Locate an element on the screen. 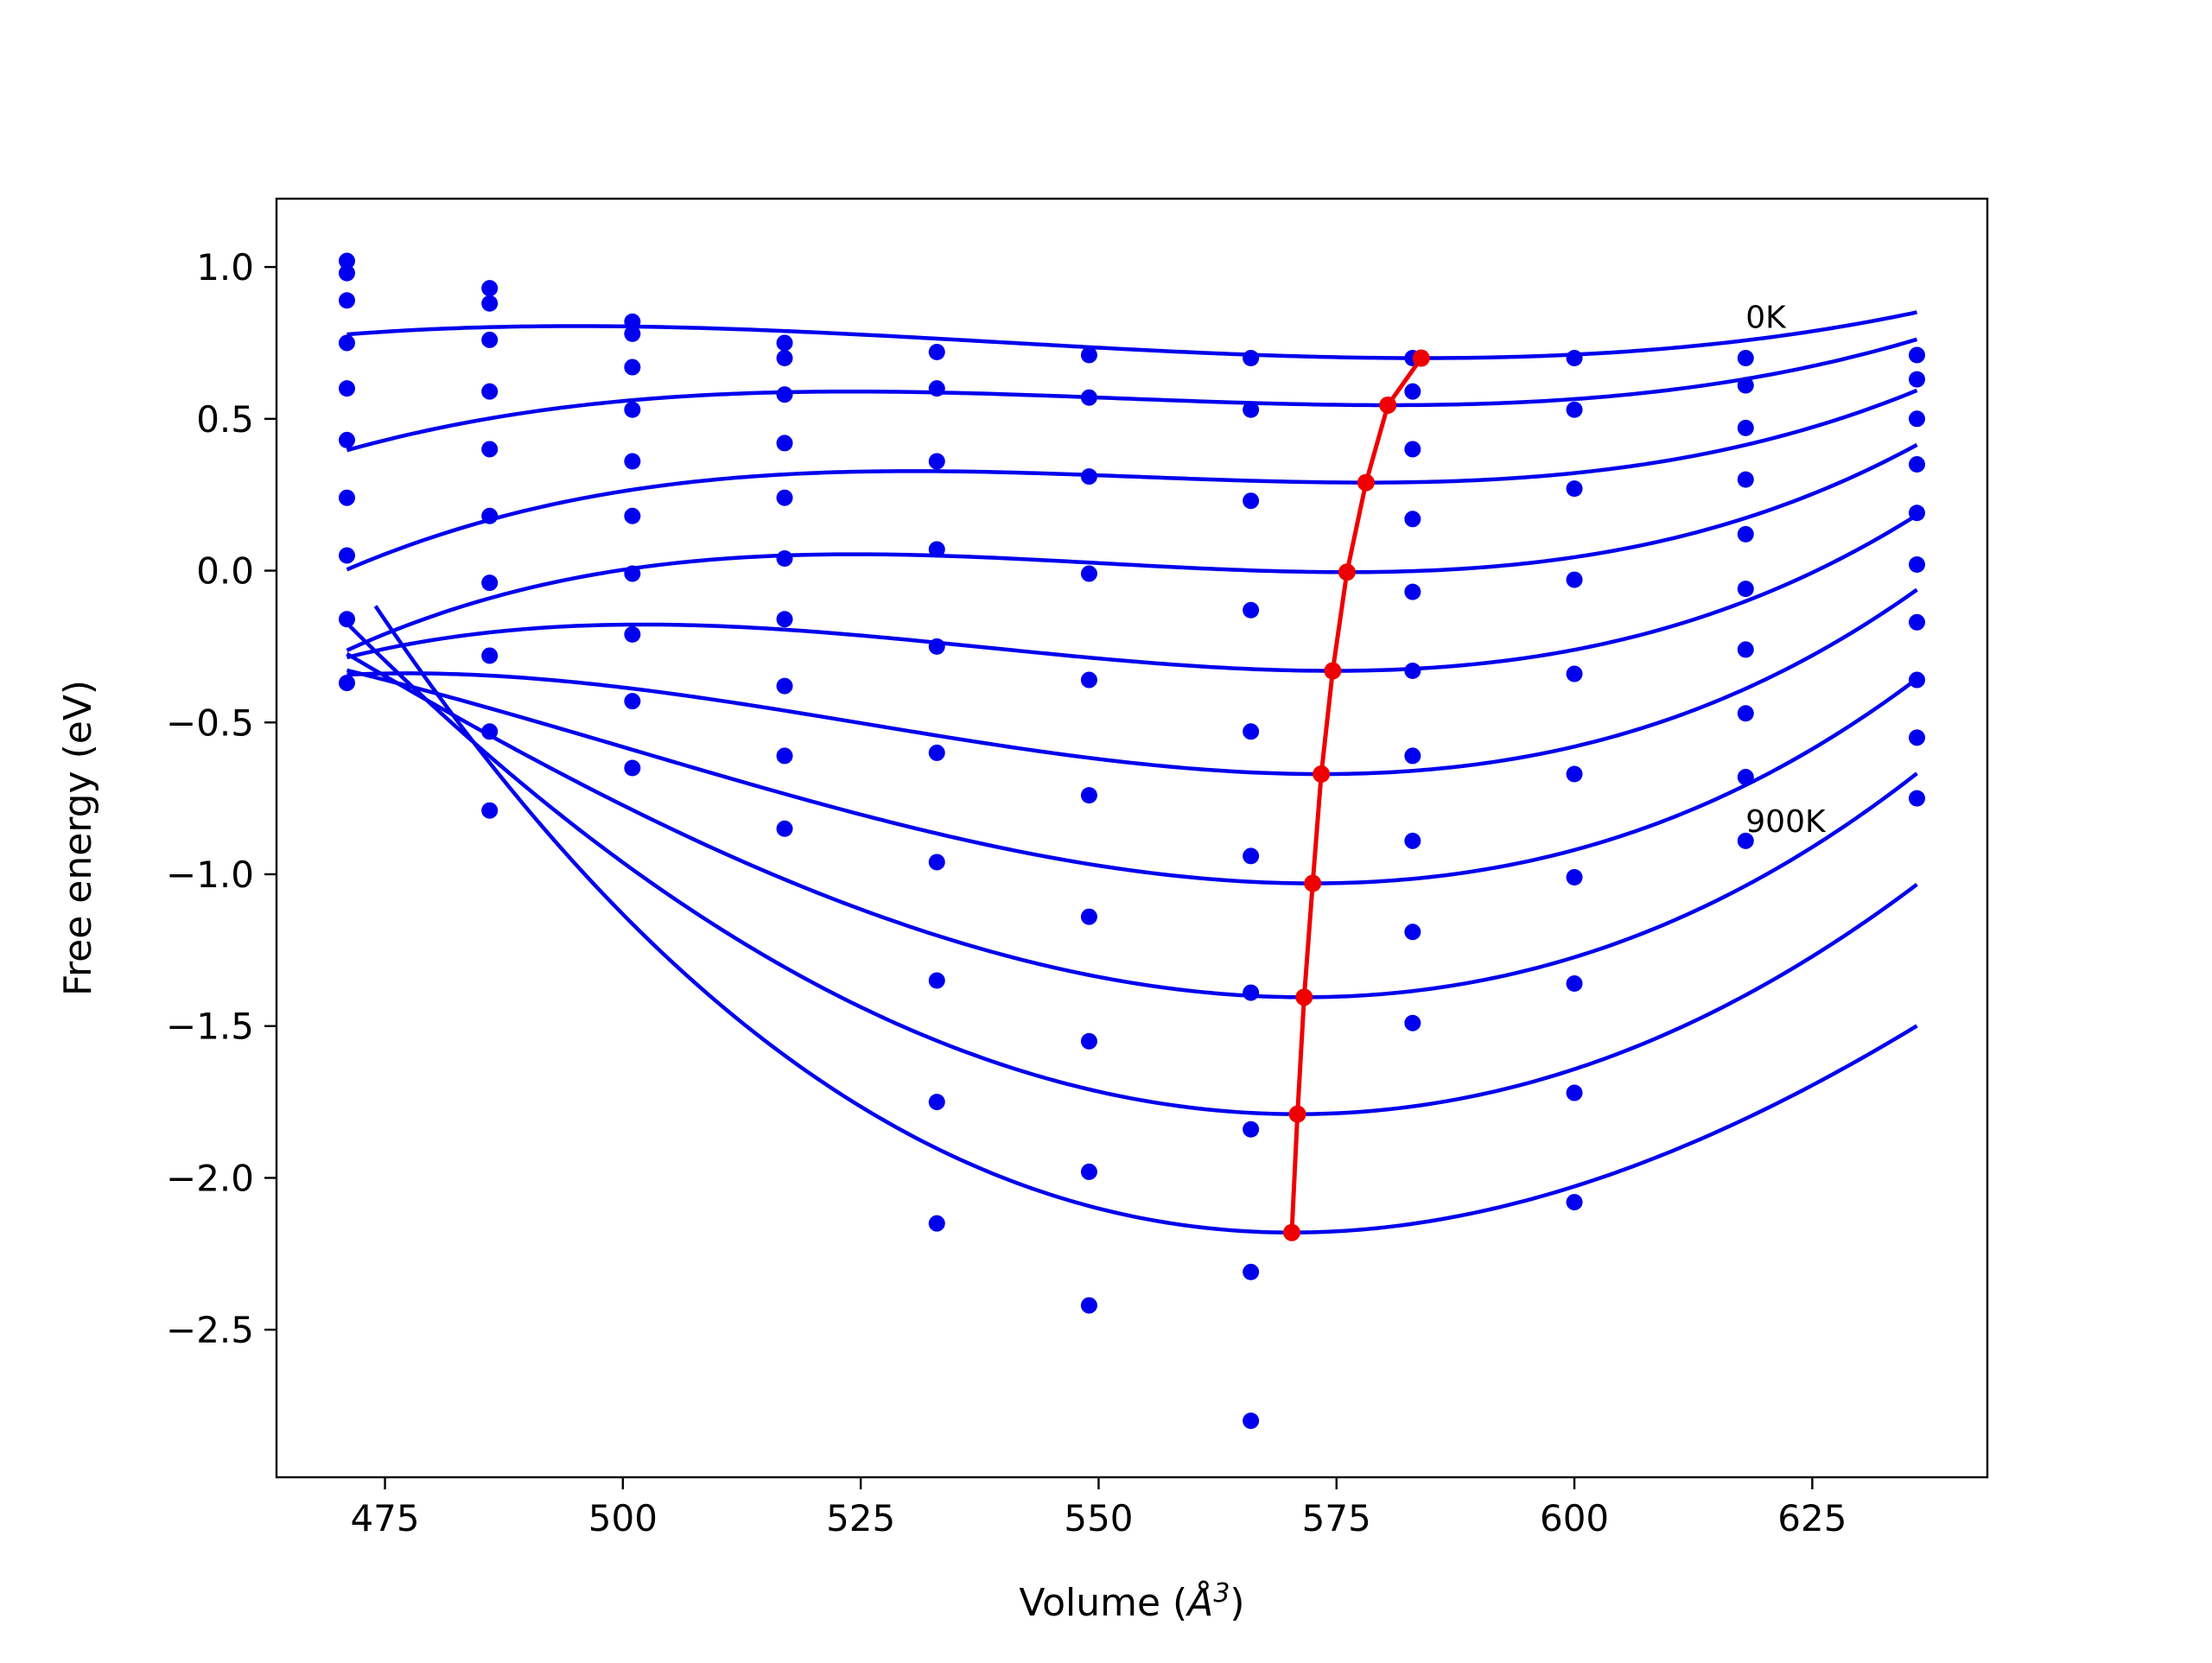  x-tick-label: 525 is located at coordinates (860, 1518).